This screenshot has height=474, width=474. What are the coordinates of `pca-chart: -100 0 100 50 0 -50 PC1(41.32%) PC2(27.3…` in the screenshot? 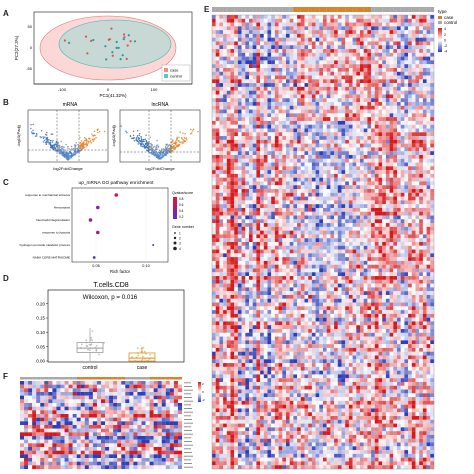 It's located at (103, 54).